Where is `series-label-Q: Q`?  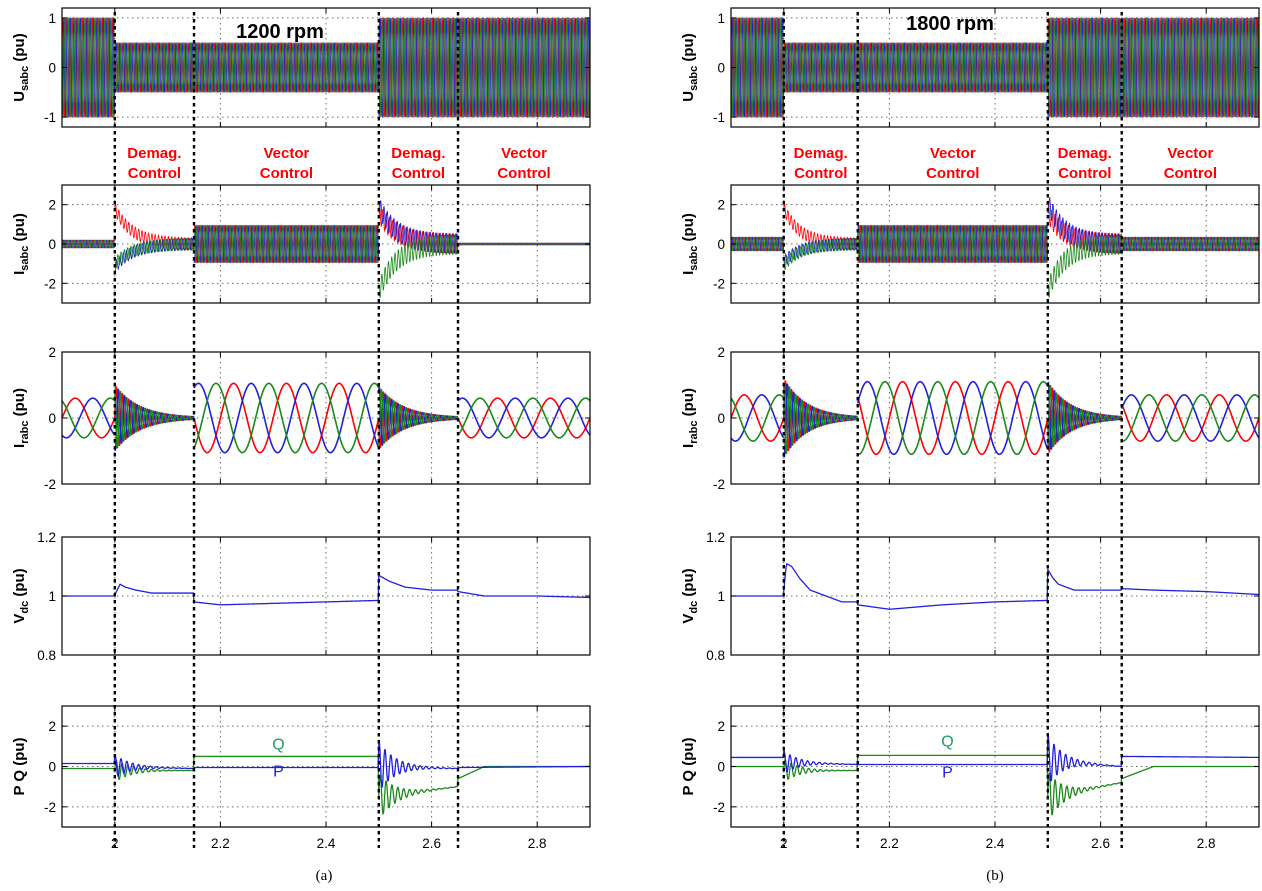 series-label-Q: Q is located at coordinates (947, 741).